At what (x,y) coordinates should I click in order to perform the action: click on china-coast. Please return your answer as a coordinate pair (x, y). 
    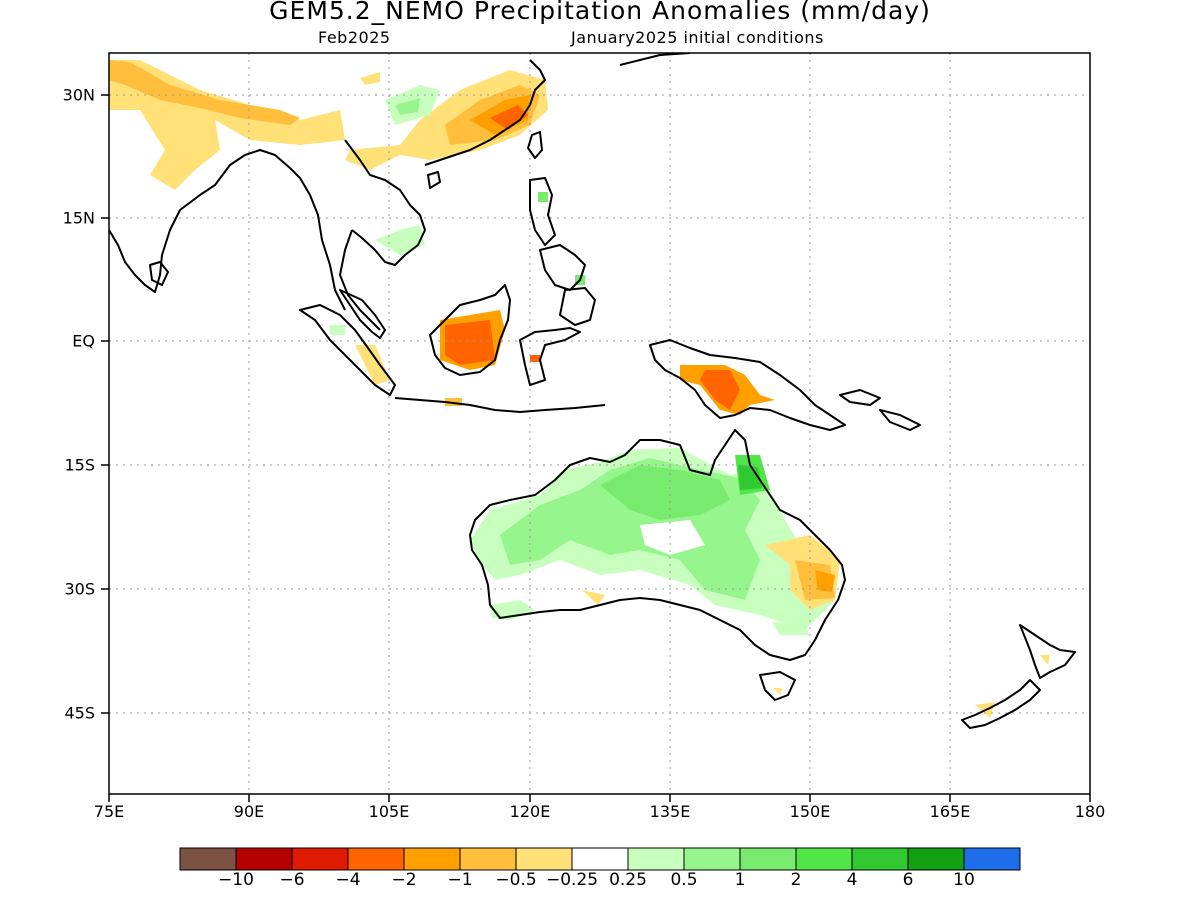
    Looking at the image, I should click on (485, 112).